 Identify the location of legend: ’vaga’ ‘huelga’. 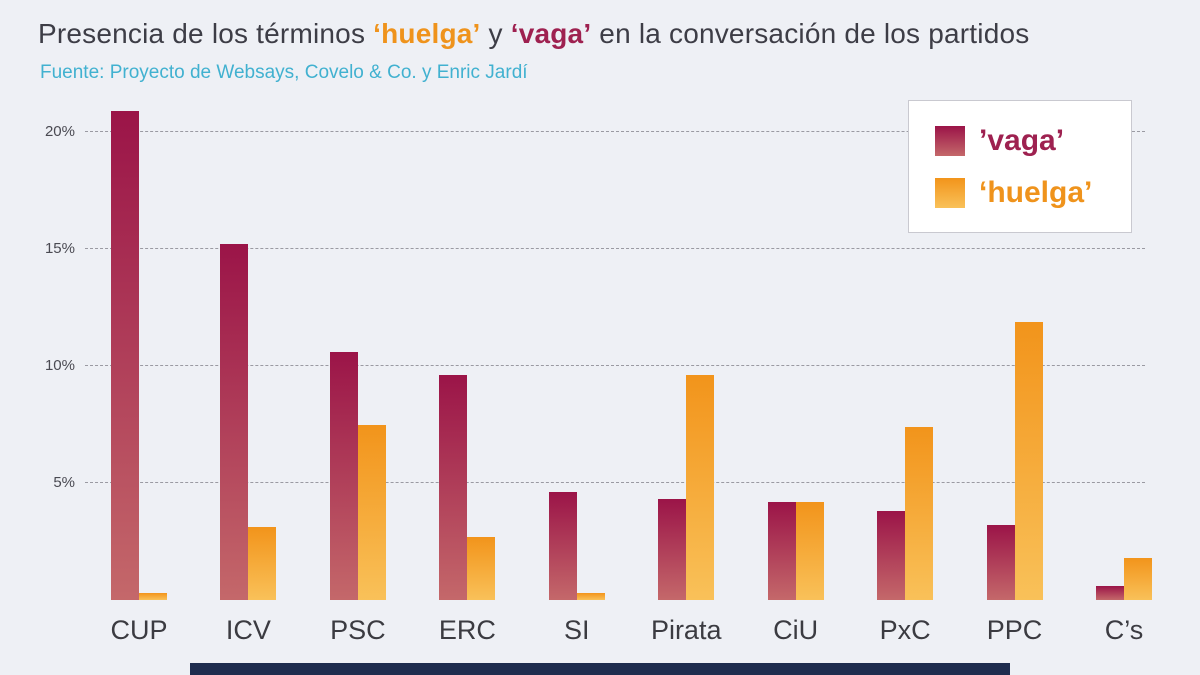
(1020, 166).